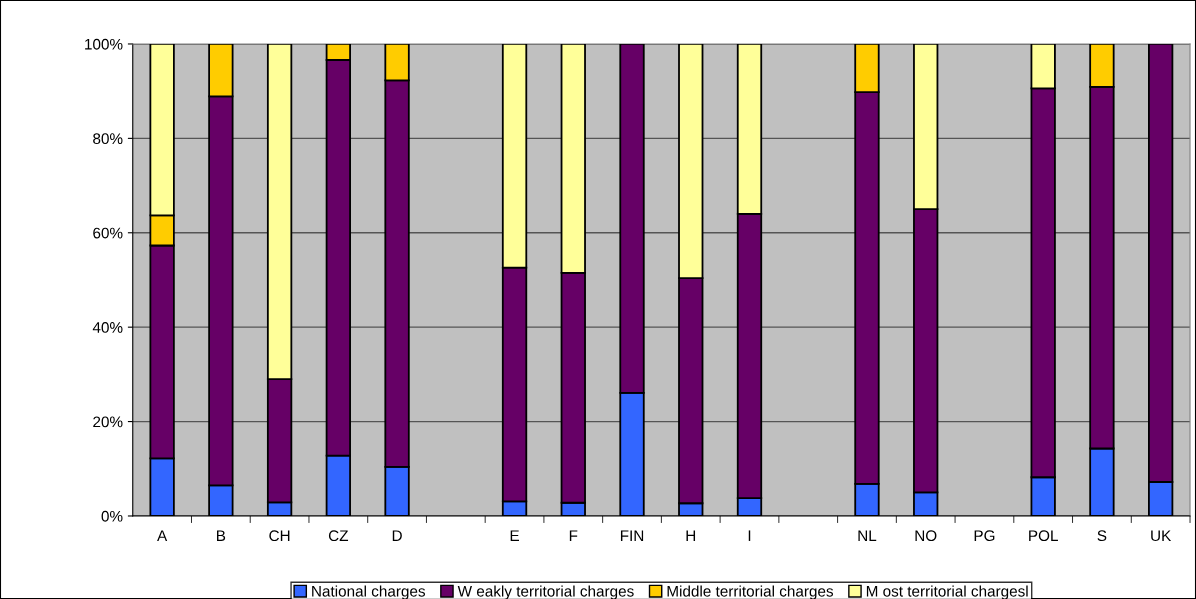  I want to click on x-tick-label: CH, so click(279, 536).